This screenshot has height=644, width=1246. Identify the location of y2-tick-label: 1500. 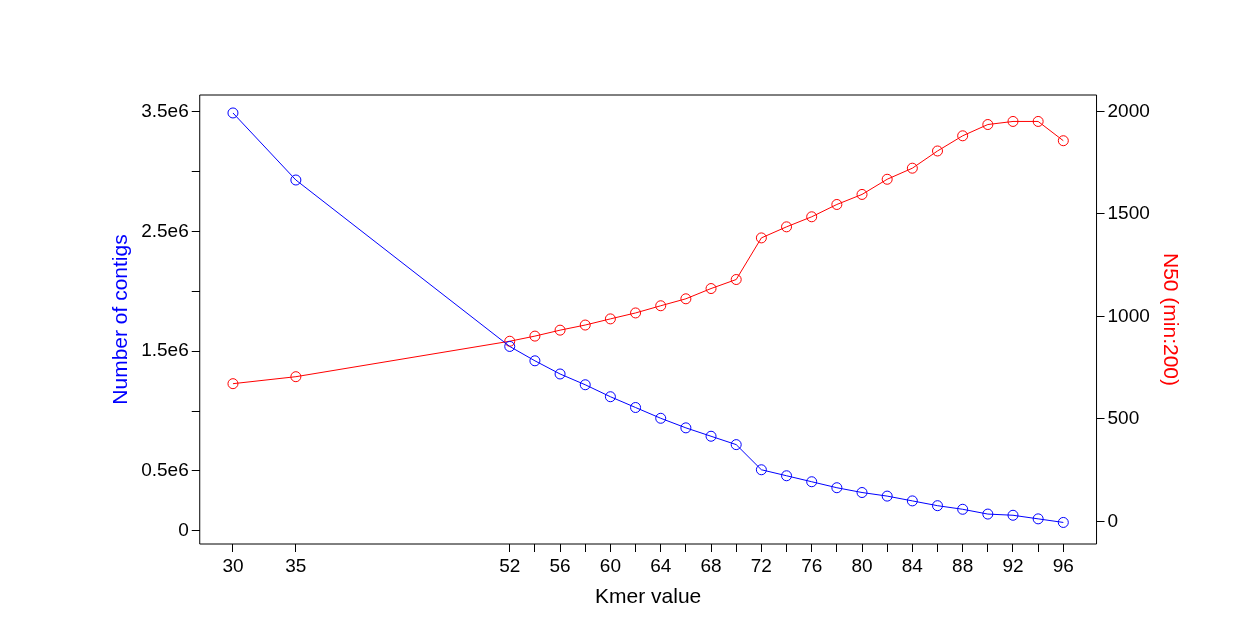
(1128, 213).